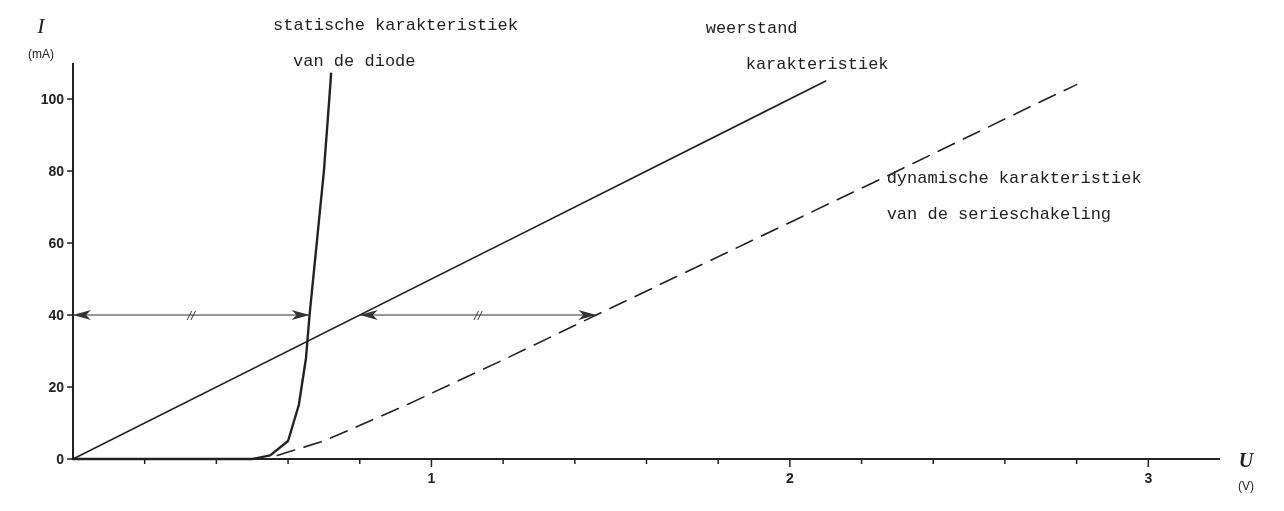  Describe the element at coordinates (56, 171) in the screenshot. I see `y-tick-label: 80` at that location.